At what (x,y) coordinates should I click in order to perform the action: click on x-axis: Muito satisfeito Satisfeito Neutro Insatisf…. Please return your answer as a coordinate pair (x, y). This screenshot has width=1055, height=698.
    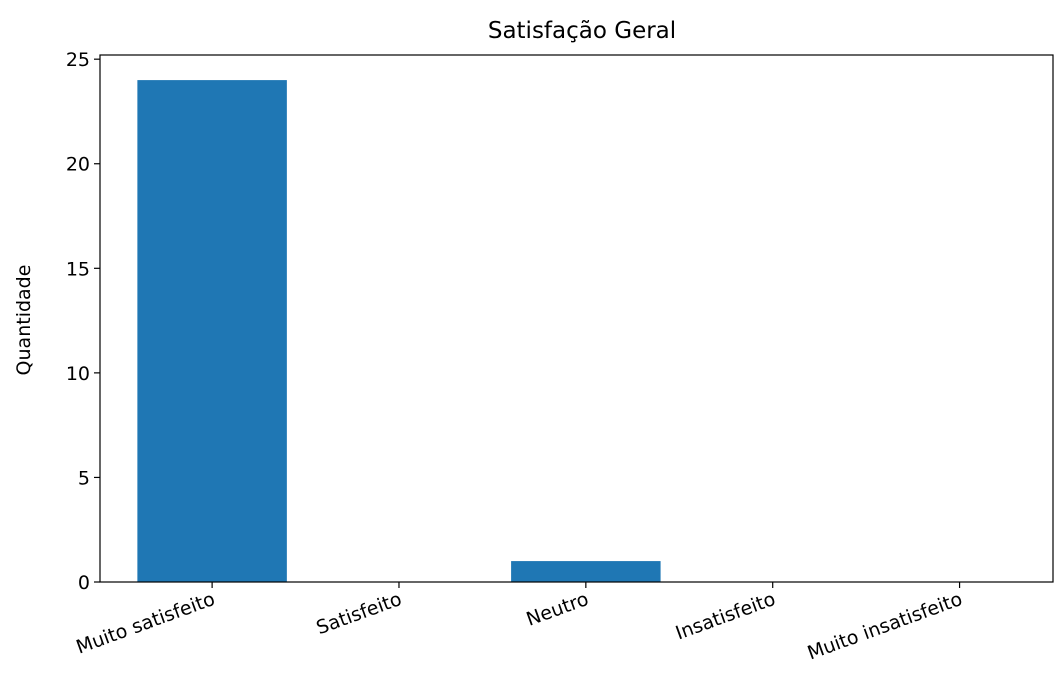
    Looking at the image, I should click on (519, 623).